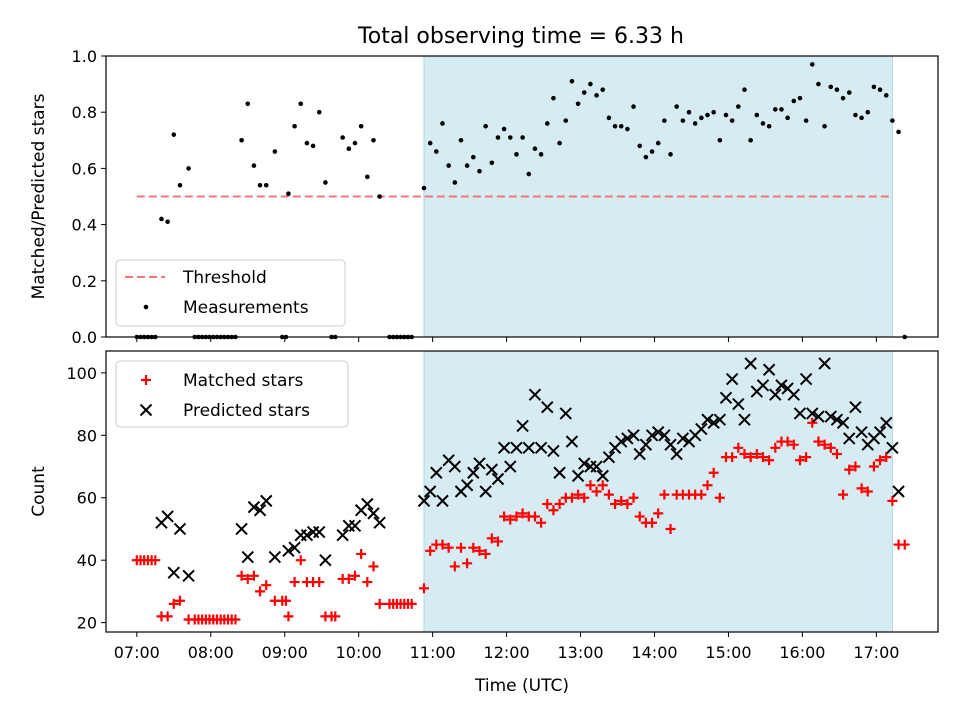 This screenshot has width=960, height=720. I want to click on legend: Matched stars Predicted stars, so click(232, 394).